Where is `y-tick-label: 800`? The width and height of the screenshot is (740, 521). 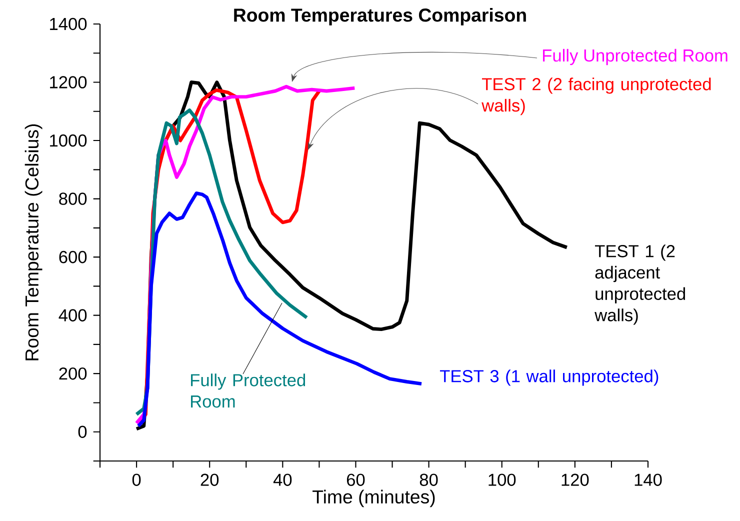 y-tick-label: 800 is located at coordinates (73, 198).